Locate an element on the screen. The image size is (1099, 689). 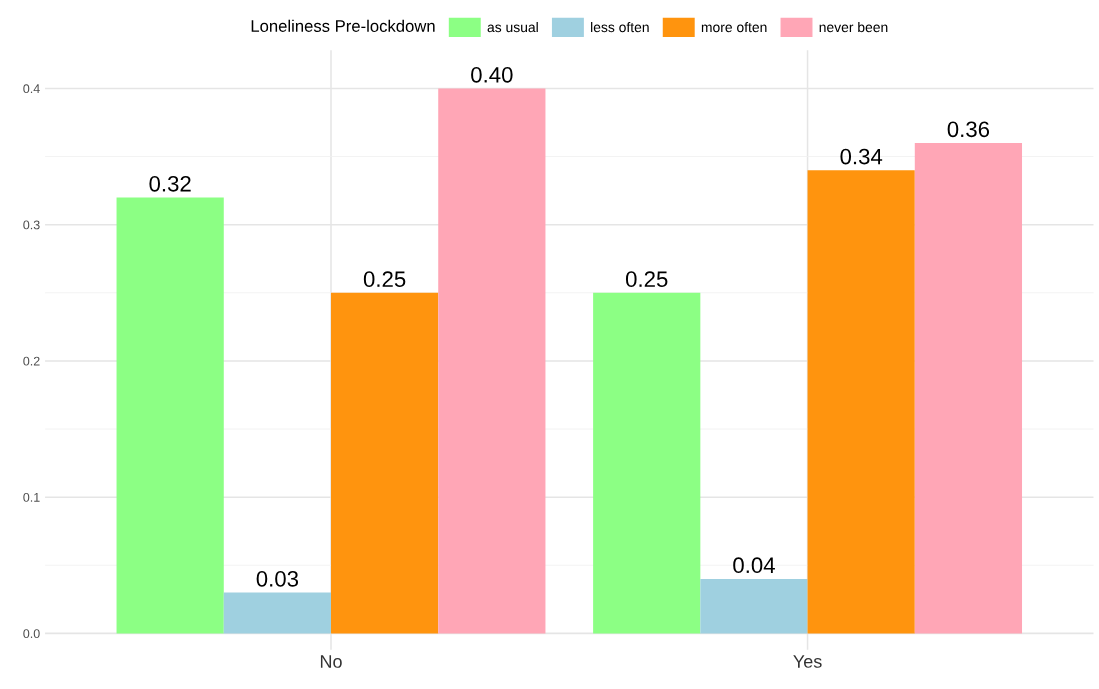
data-label: 0.40 is located at coordinates (492, 74).